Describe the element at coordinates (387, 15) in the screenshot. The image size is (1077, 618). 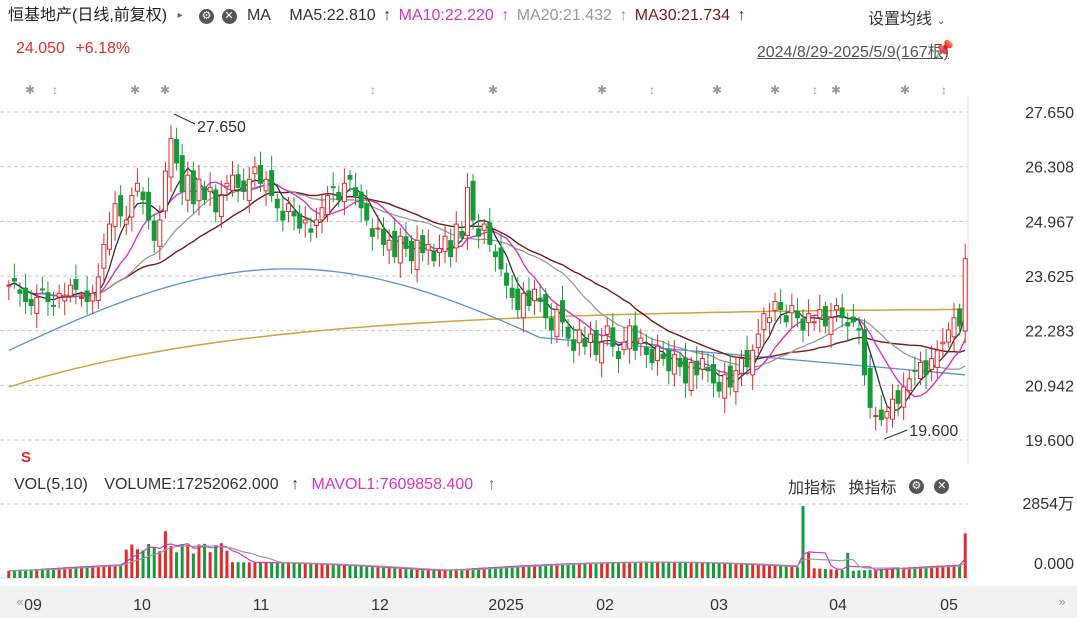
I see `ma5-arrow-icon: ↑` at that location.